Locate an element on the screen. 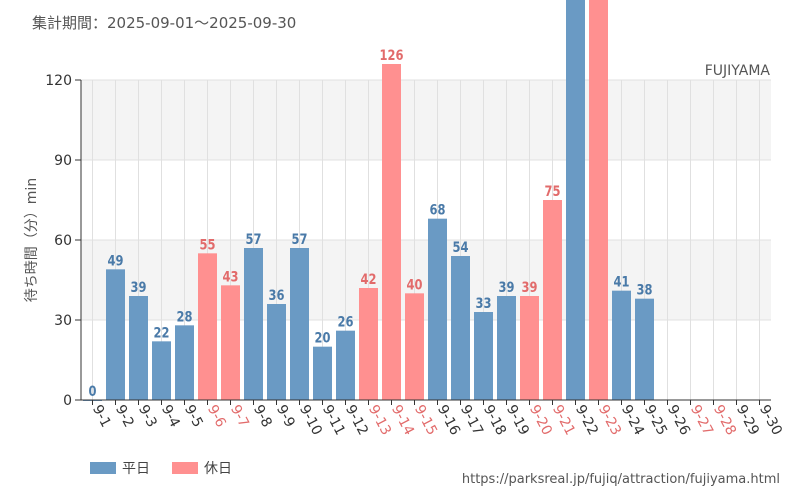 The width and height of the screenshot is (800, 500). x-tick-label: 9-3 is located at coordinates (147, 416).